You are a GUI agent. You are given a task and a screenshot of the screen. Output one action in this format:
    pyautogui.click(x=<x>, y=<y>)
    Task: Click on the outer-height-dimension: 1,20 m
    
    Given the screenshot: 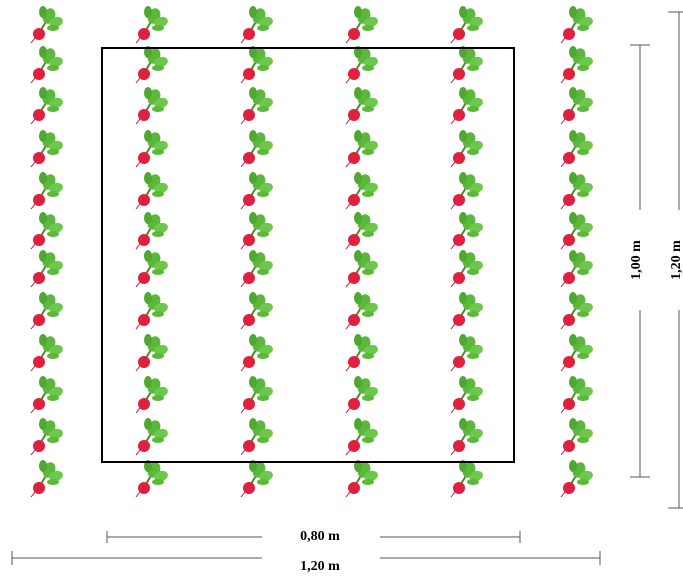 What is the action you would take?
    pyautogui.click(x=672, y=260)
    